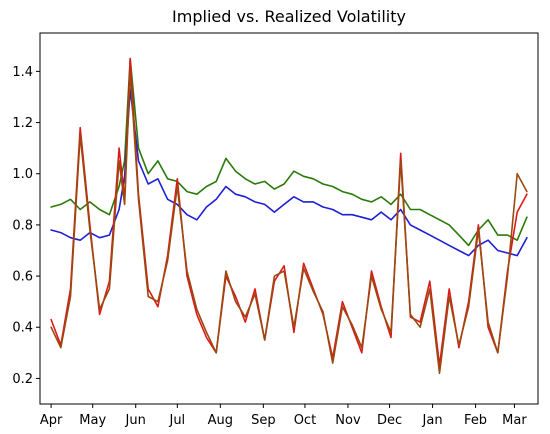  What do you see at coordinates (305, 420) in the screenshot?
I see `x-tick-label: Oct` at bounding box center [305, 420].